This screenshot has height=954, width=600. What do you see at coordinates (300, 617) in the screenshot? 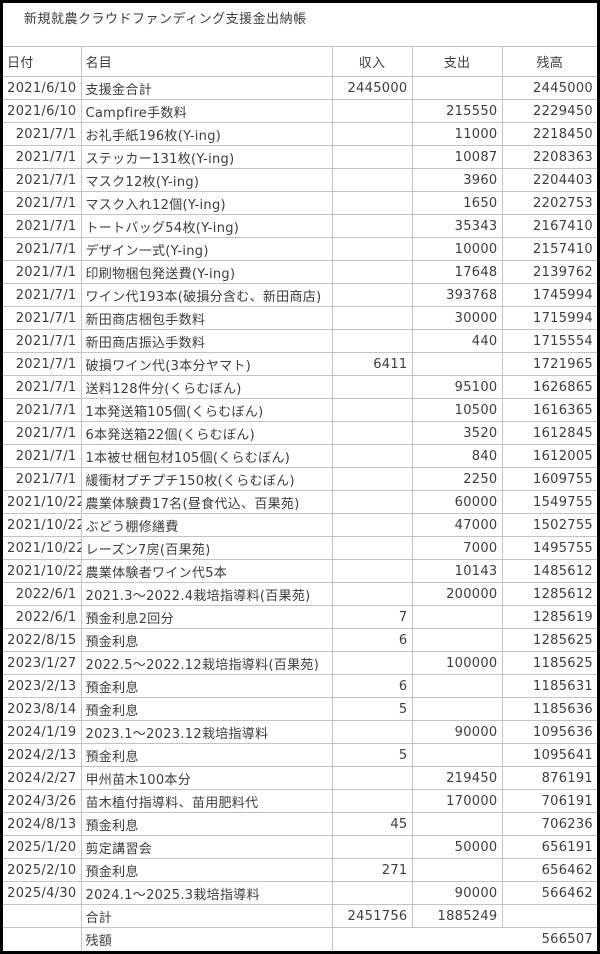
I see `table-row: 2022/6/1 預金利息2回分 7 1285619` at bounding box center [300, 617].